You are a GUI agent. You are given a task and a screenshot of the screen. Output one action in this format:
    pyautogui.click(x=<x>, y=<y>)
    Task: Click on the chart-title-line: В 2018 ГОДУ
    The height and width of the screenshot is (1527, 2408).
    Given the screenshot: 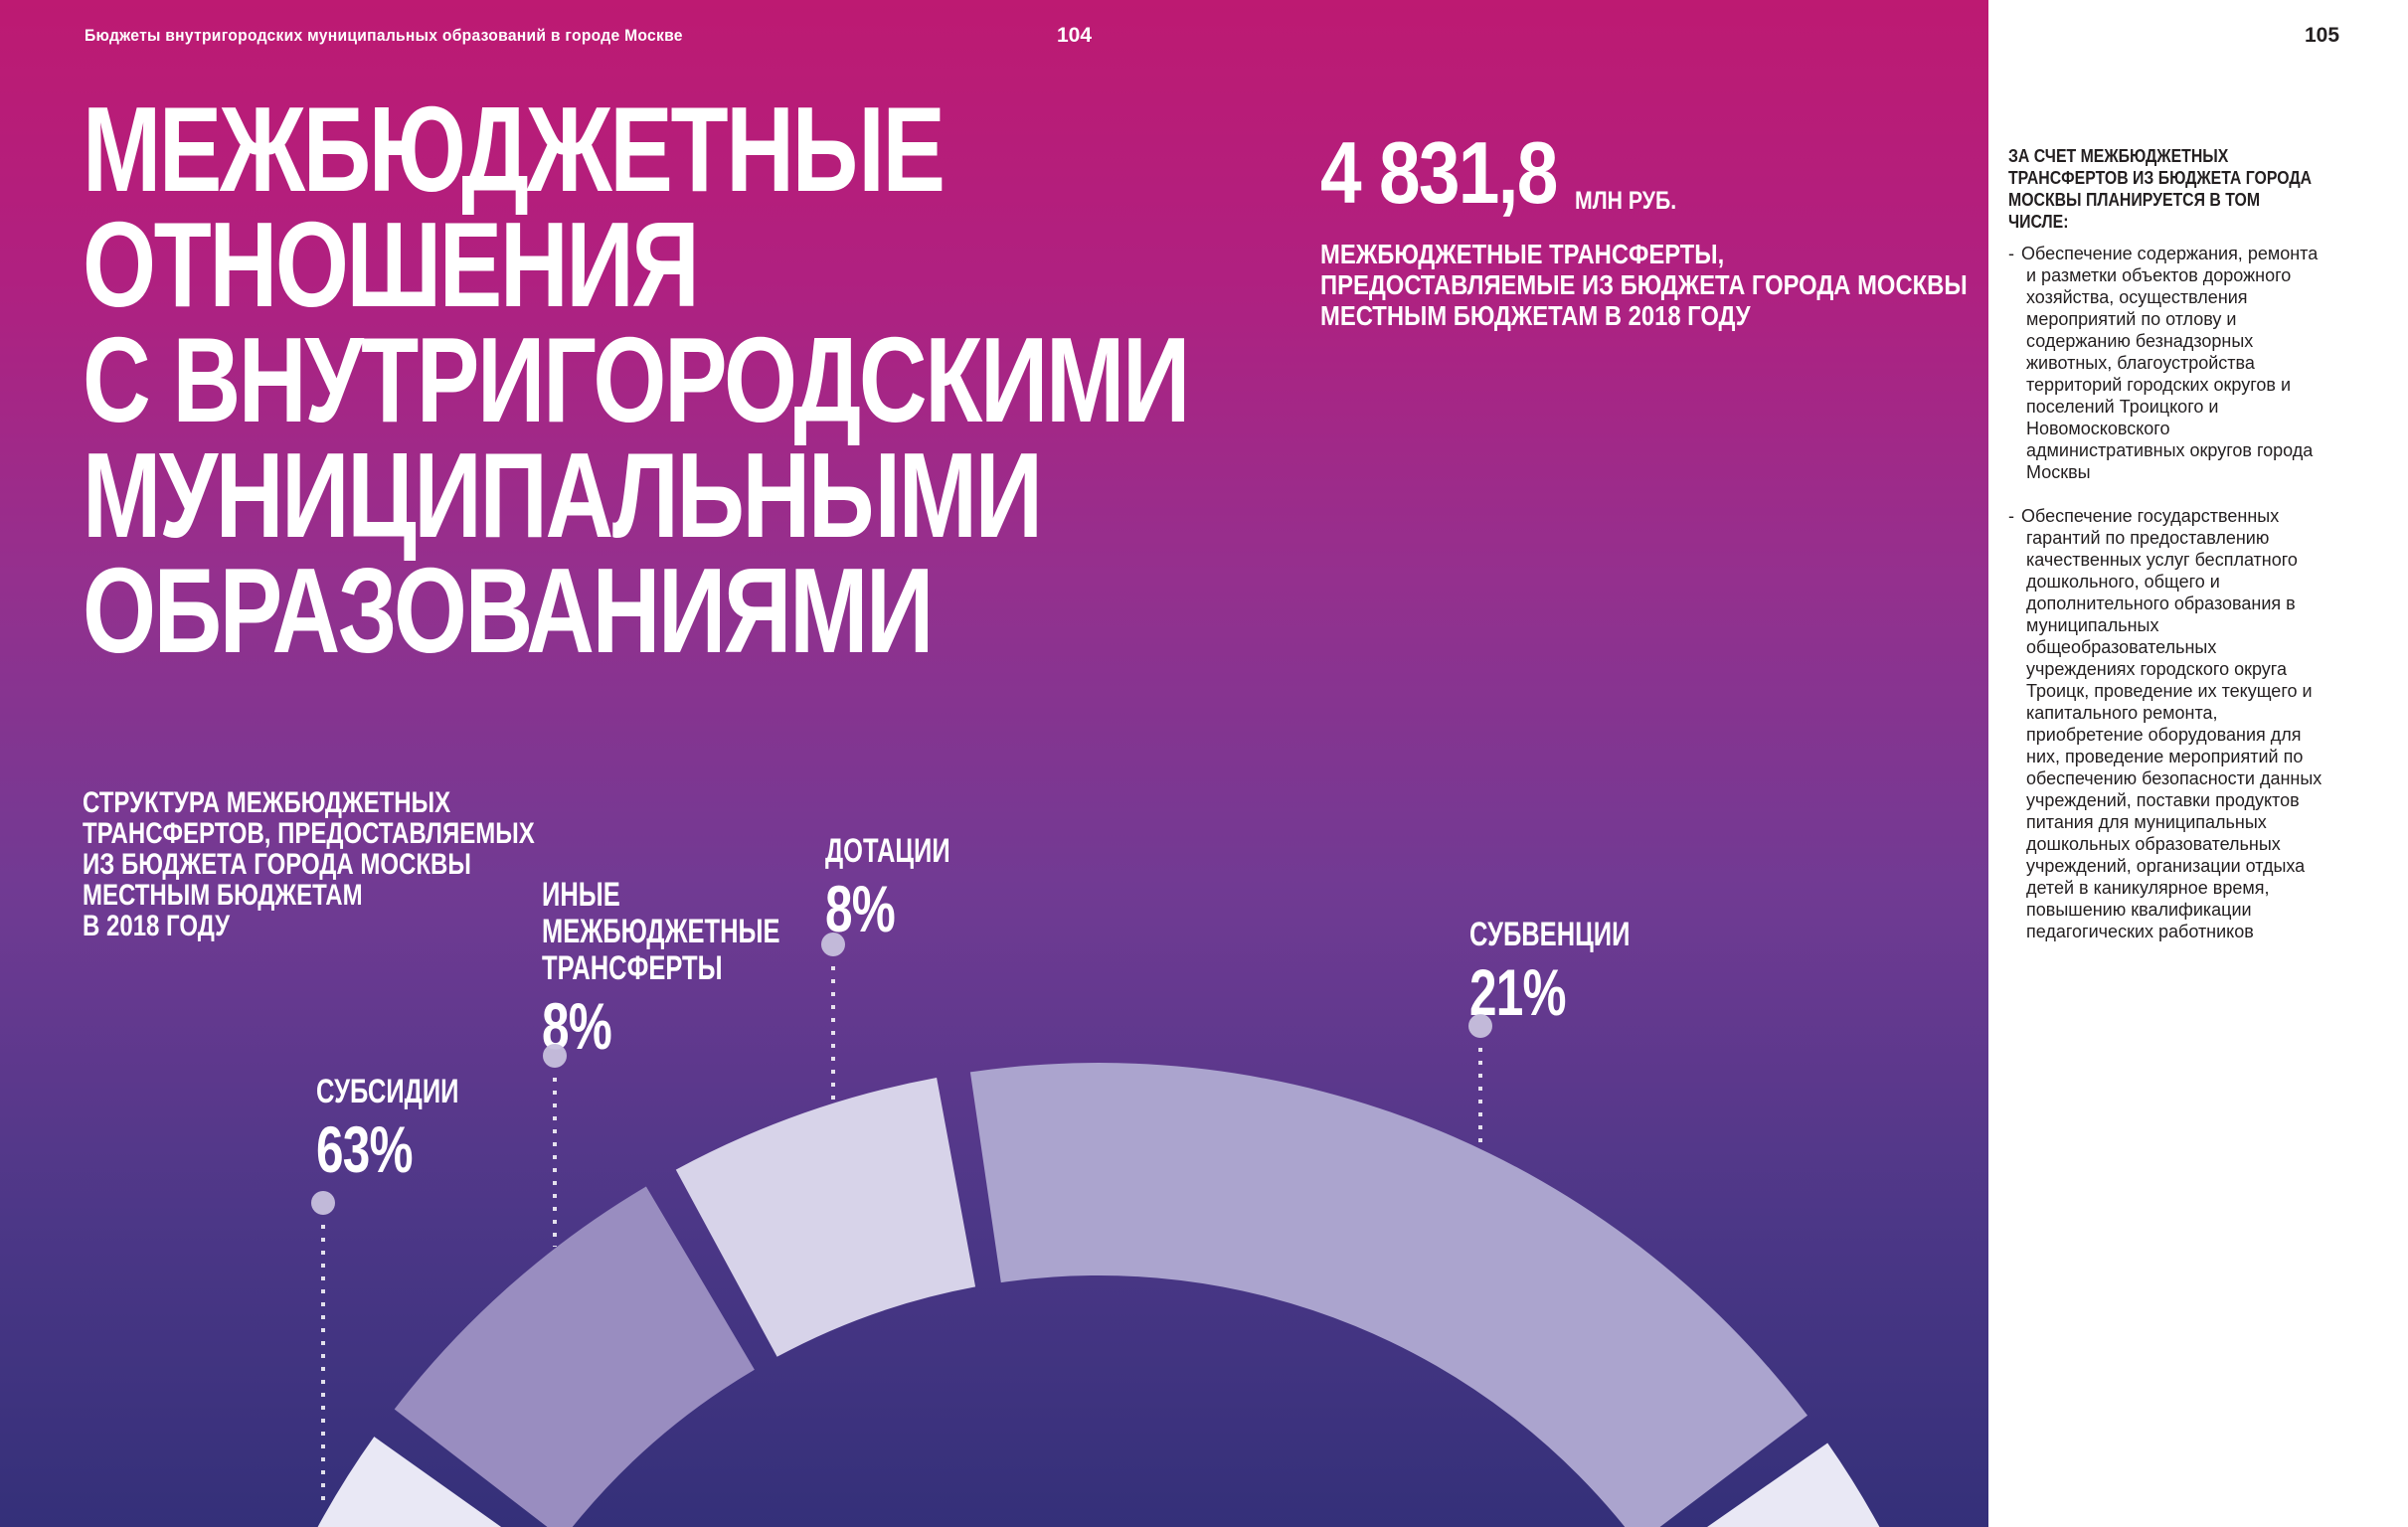 What is the action you would take?
    pyautogui.click(x=157, y=926)
    